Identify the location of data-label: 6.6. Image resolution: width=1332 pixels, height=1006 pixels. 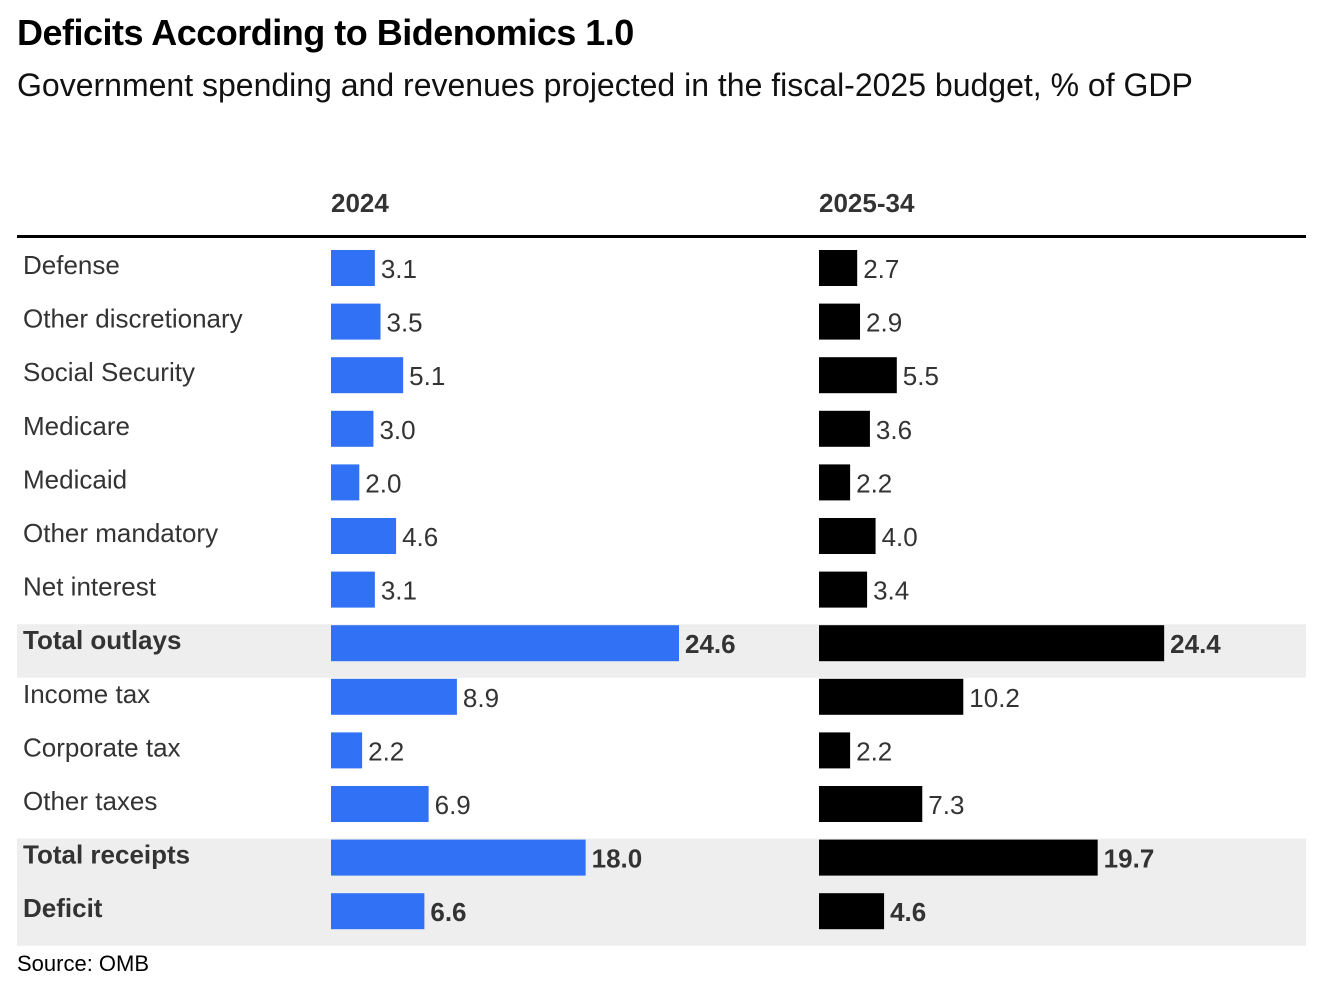
(448, 912).